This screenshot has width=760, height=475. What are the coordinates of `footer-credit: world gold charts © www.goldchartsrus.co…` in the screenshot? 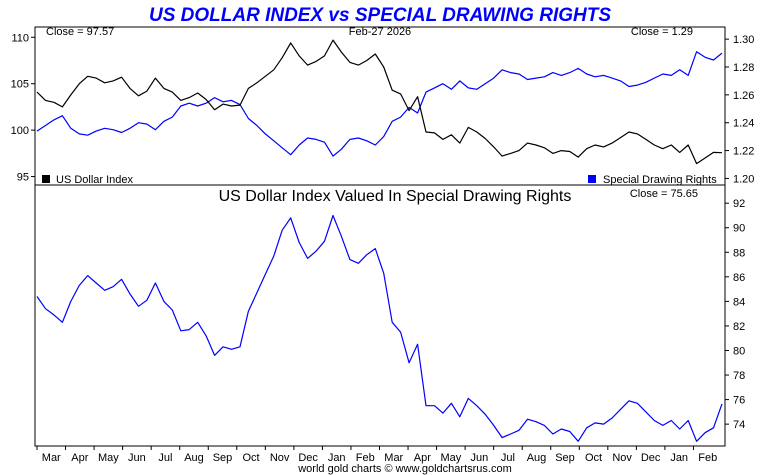 It's located at (404, 469).